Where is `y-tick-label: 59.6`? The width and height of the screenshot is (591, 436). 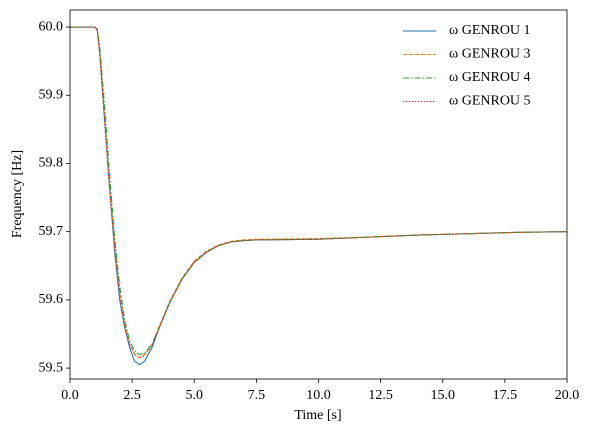
y-tick-label: 59.6 is located at coordinates (51, 299).